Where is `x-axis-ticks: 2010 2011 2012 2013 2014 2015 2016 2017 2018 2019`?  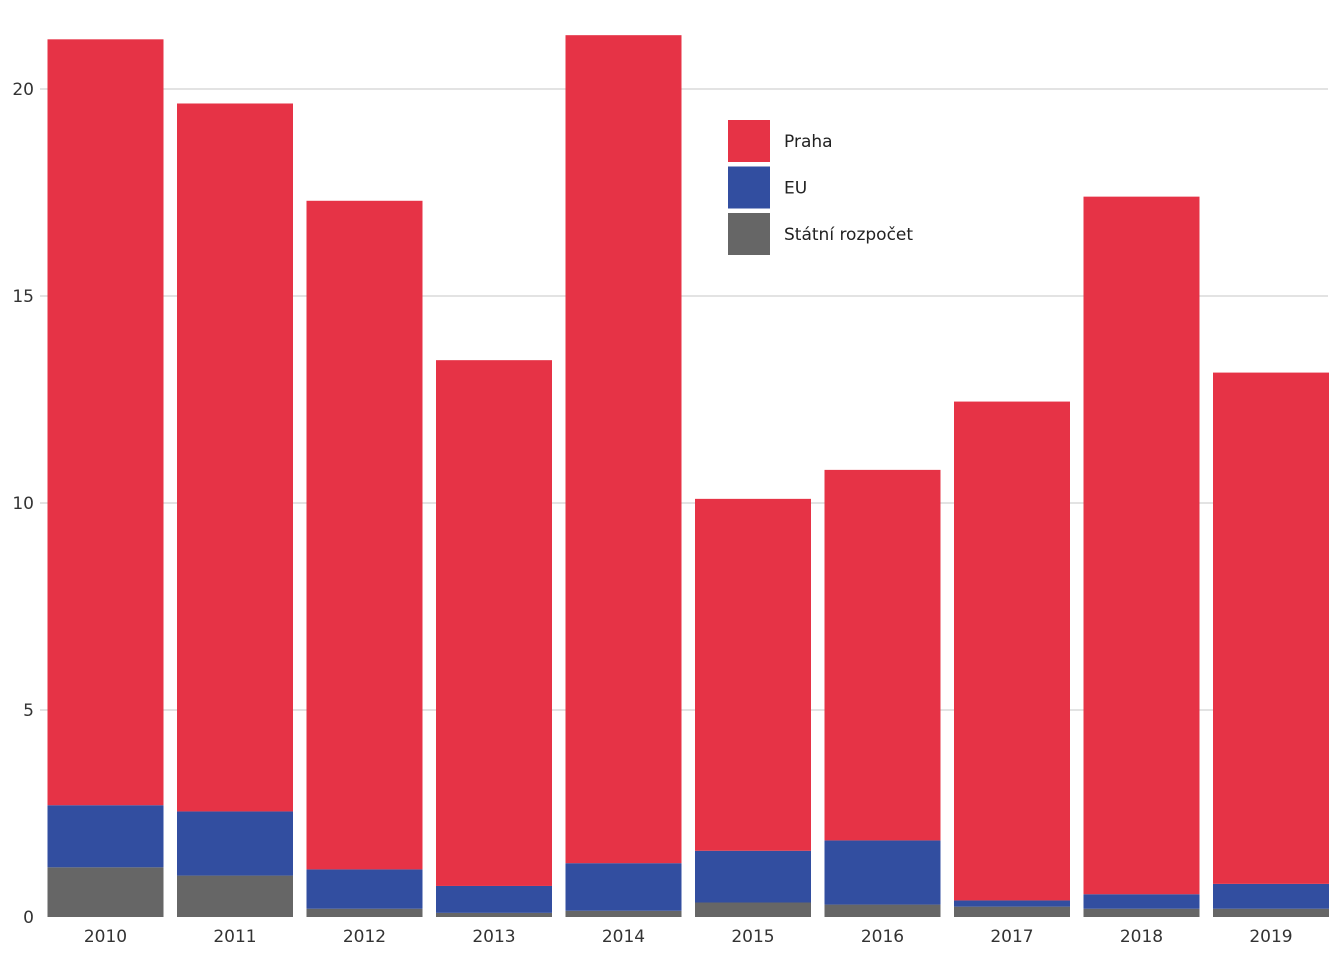 x-axis-ticks: 2010 2011 2012 2013 2014 2015 2016 2017 2018 2019 is located at coordinates (688, 937).